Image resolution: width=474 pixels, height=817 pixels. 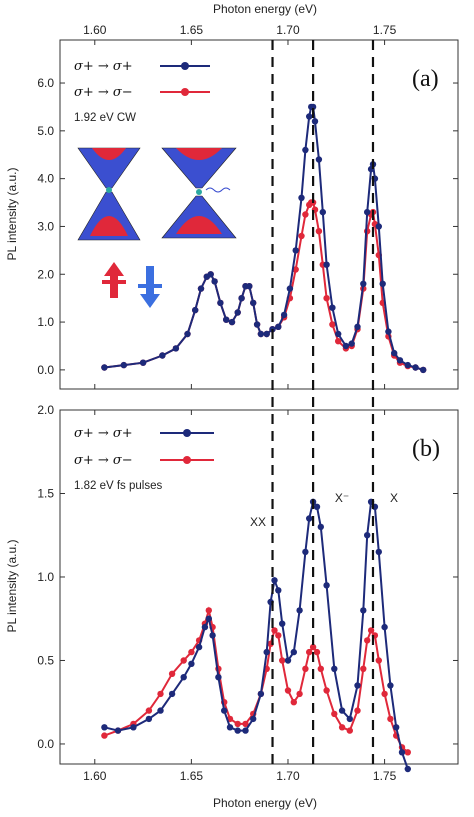 I want to click on bottom-axis-title: Photon energy (eV), so click(x=265, y=803).